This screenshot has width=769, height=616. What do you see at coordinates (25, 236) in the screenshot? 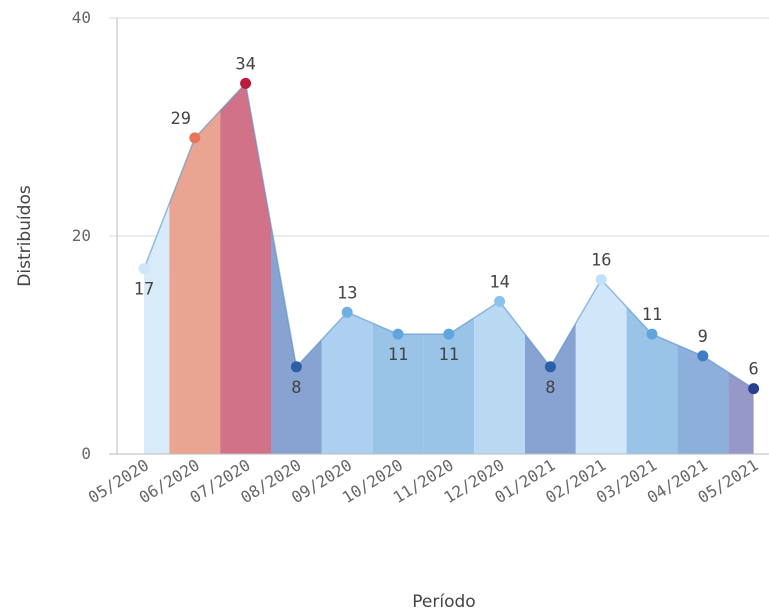
I see `y-axis-title: Distribuídos` at bounding box center [25, 236].